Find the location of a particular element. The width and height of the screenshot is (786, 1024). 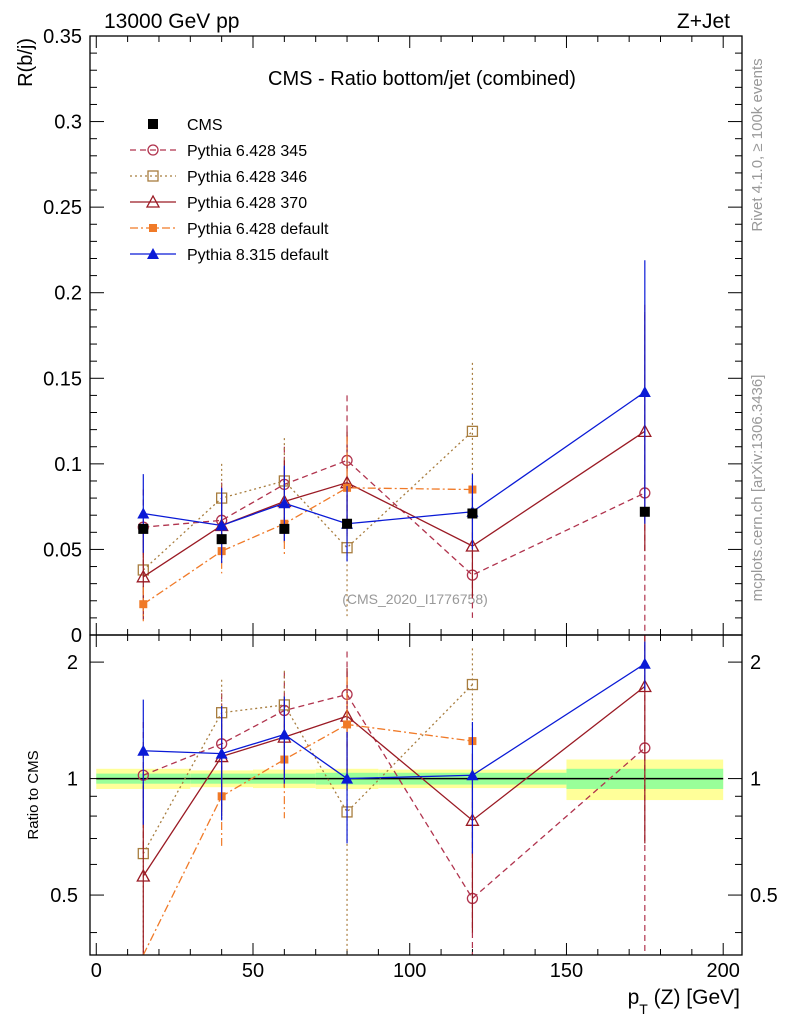

series-line-pythia-8-315-default is located at coordinates (394, 459).